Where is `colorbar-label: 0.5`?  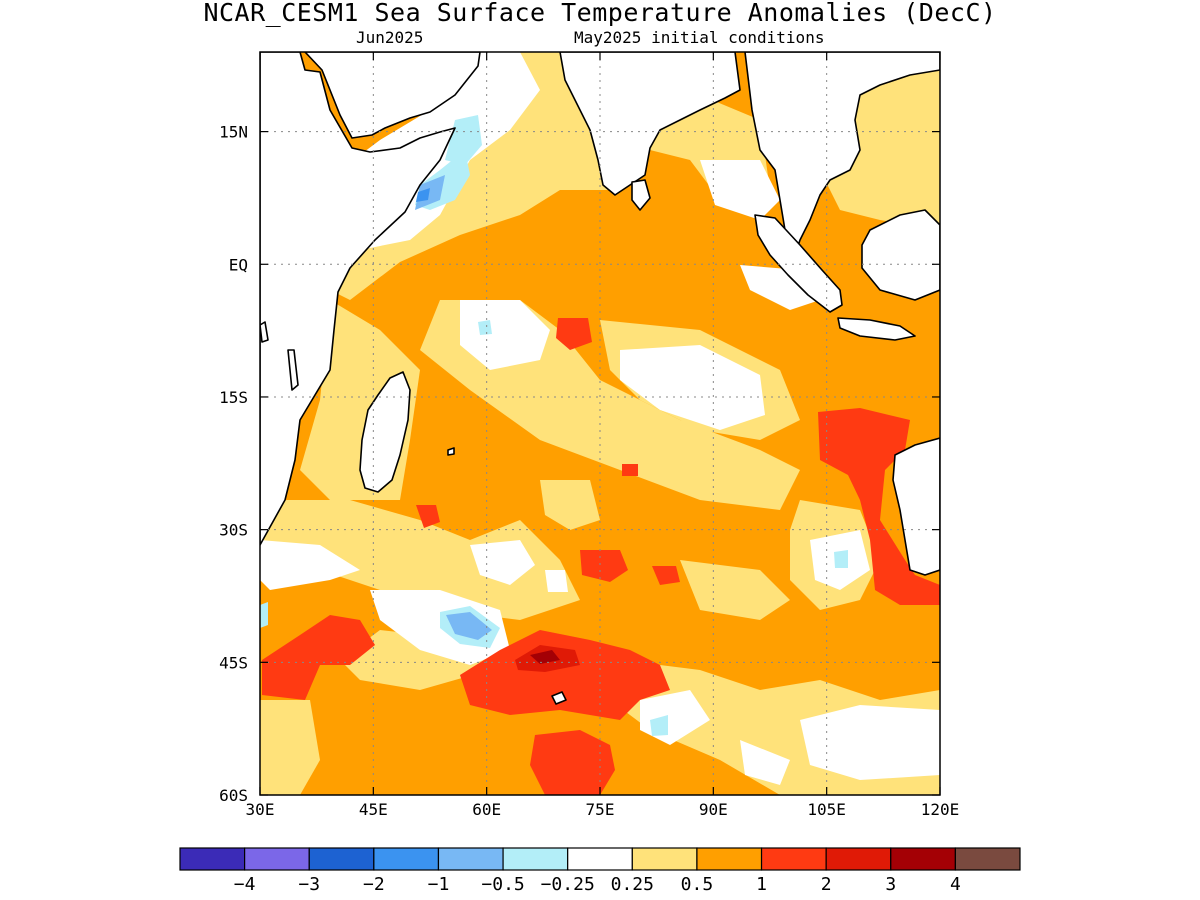
colorbar-label: 0.5 is located at coordinates (697, 884).